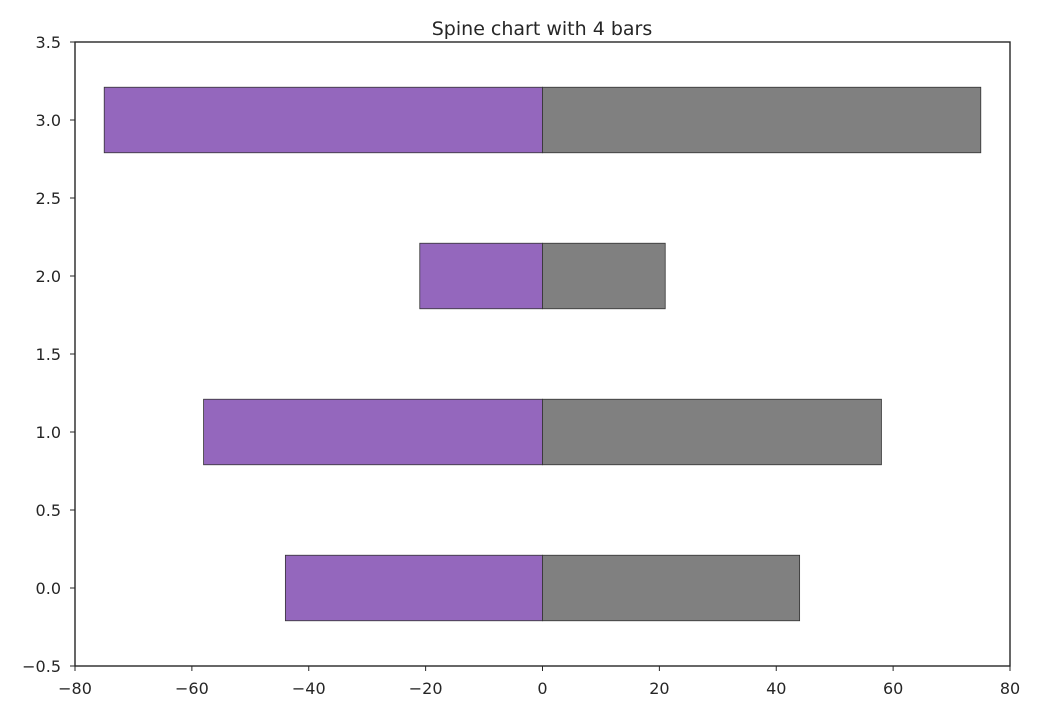 The width and height of the screenshot is (1040, 715). Describe the element at coordinates (48, 276) in the screenshot. I see `y-tick-label: 2.0` at that location.